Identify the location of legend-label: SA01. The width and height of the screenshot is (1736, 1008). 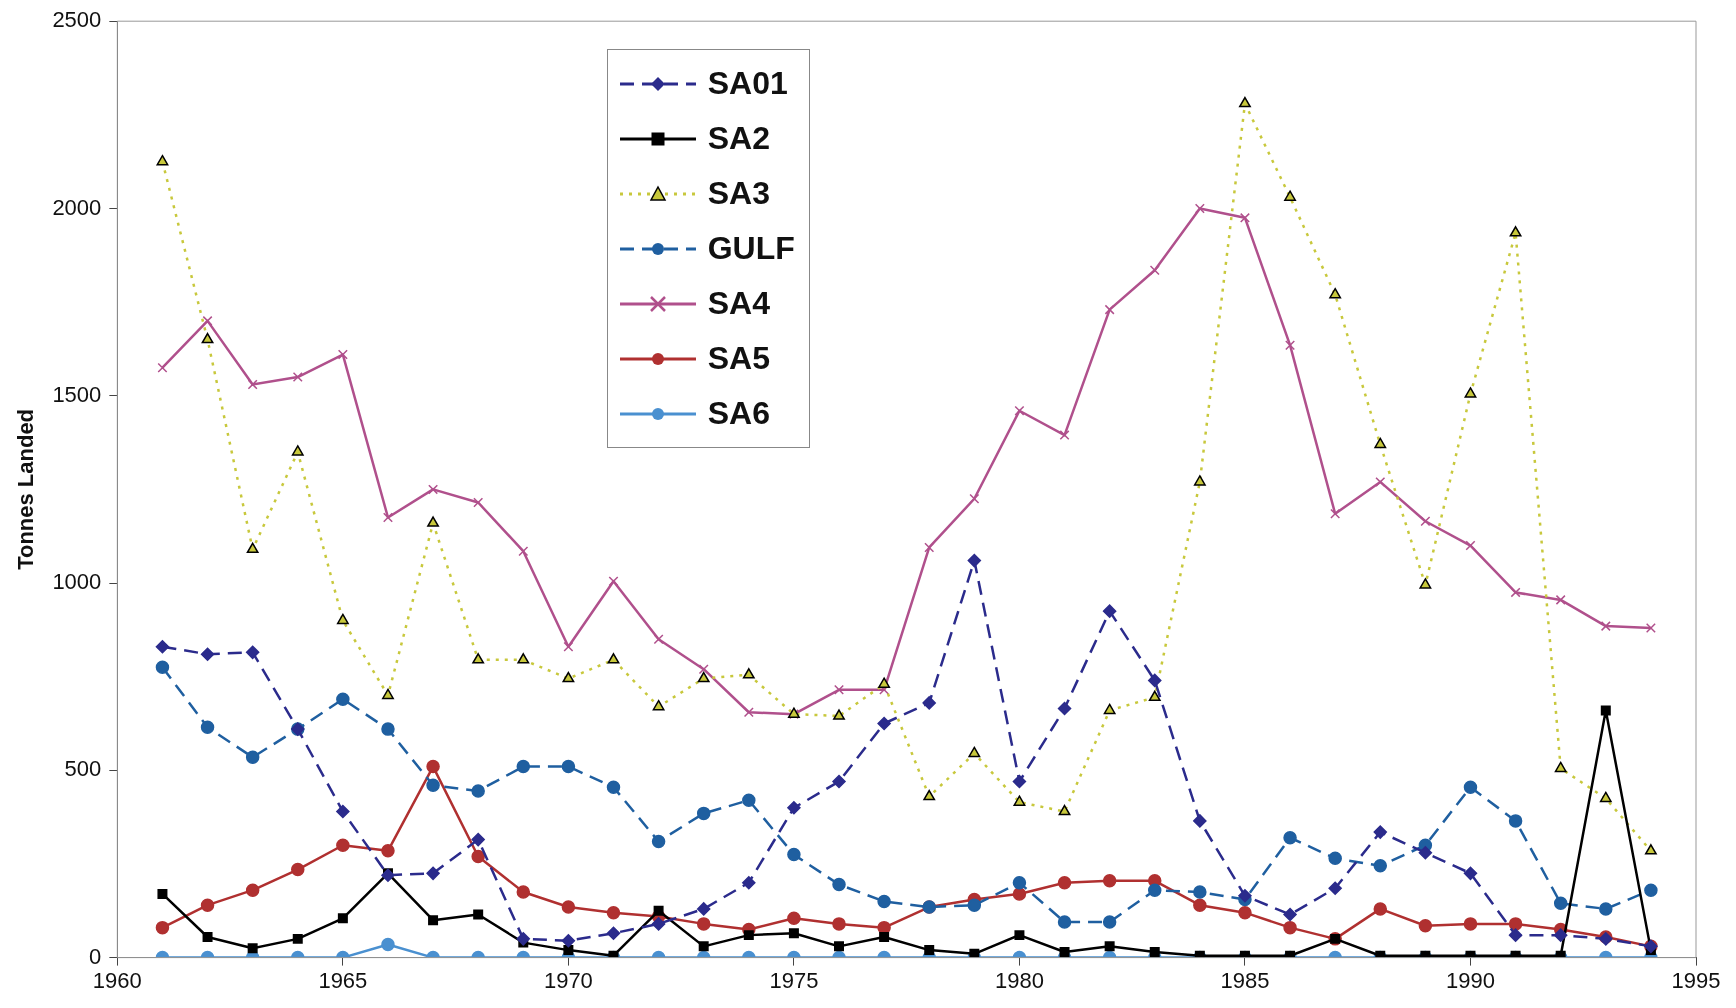
(747, 84).